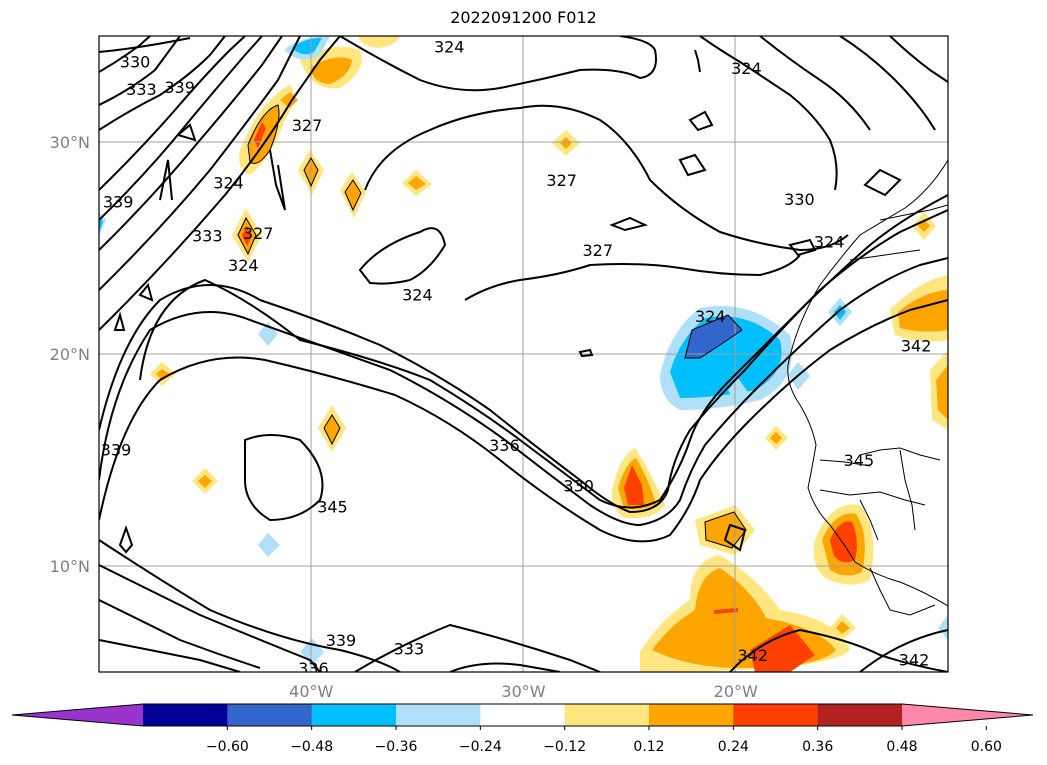 The image size is (1047, 765). I want to click on colorbar-extend-low, so click(77, 715).